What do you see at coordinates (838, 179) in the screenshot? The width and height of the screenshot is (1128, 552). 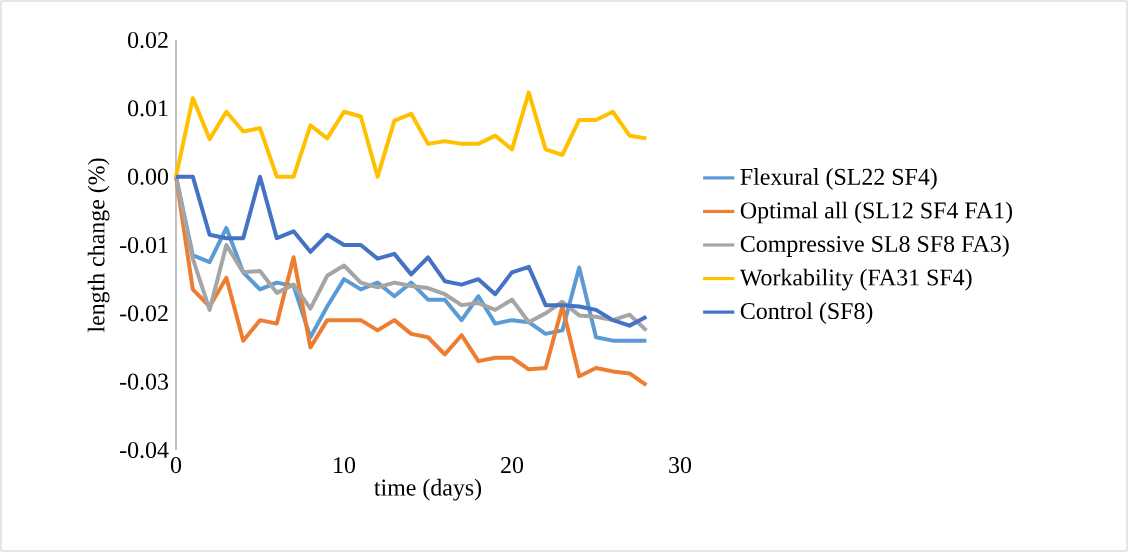 I see `legend-label: Flexural (SL22 SF4)` at bounding box center [838, 179].